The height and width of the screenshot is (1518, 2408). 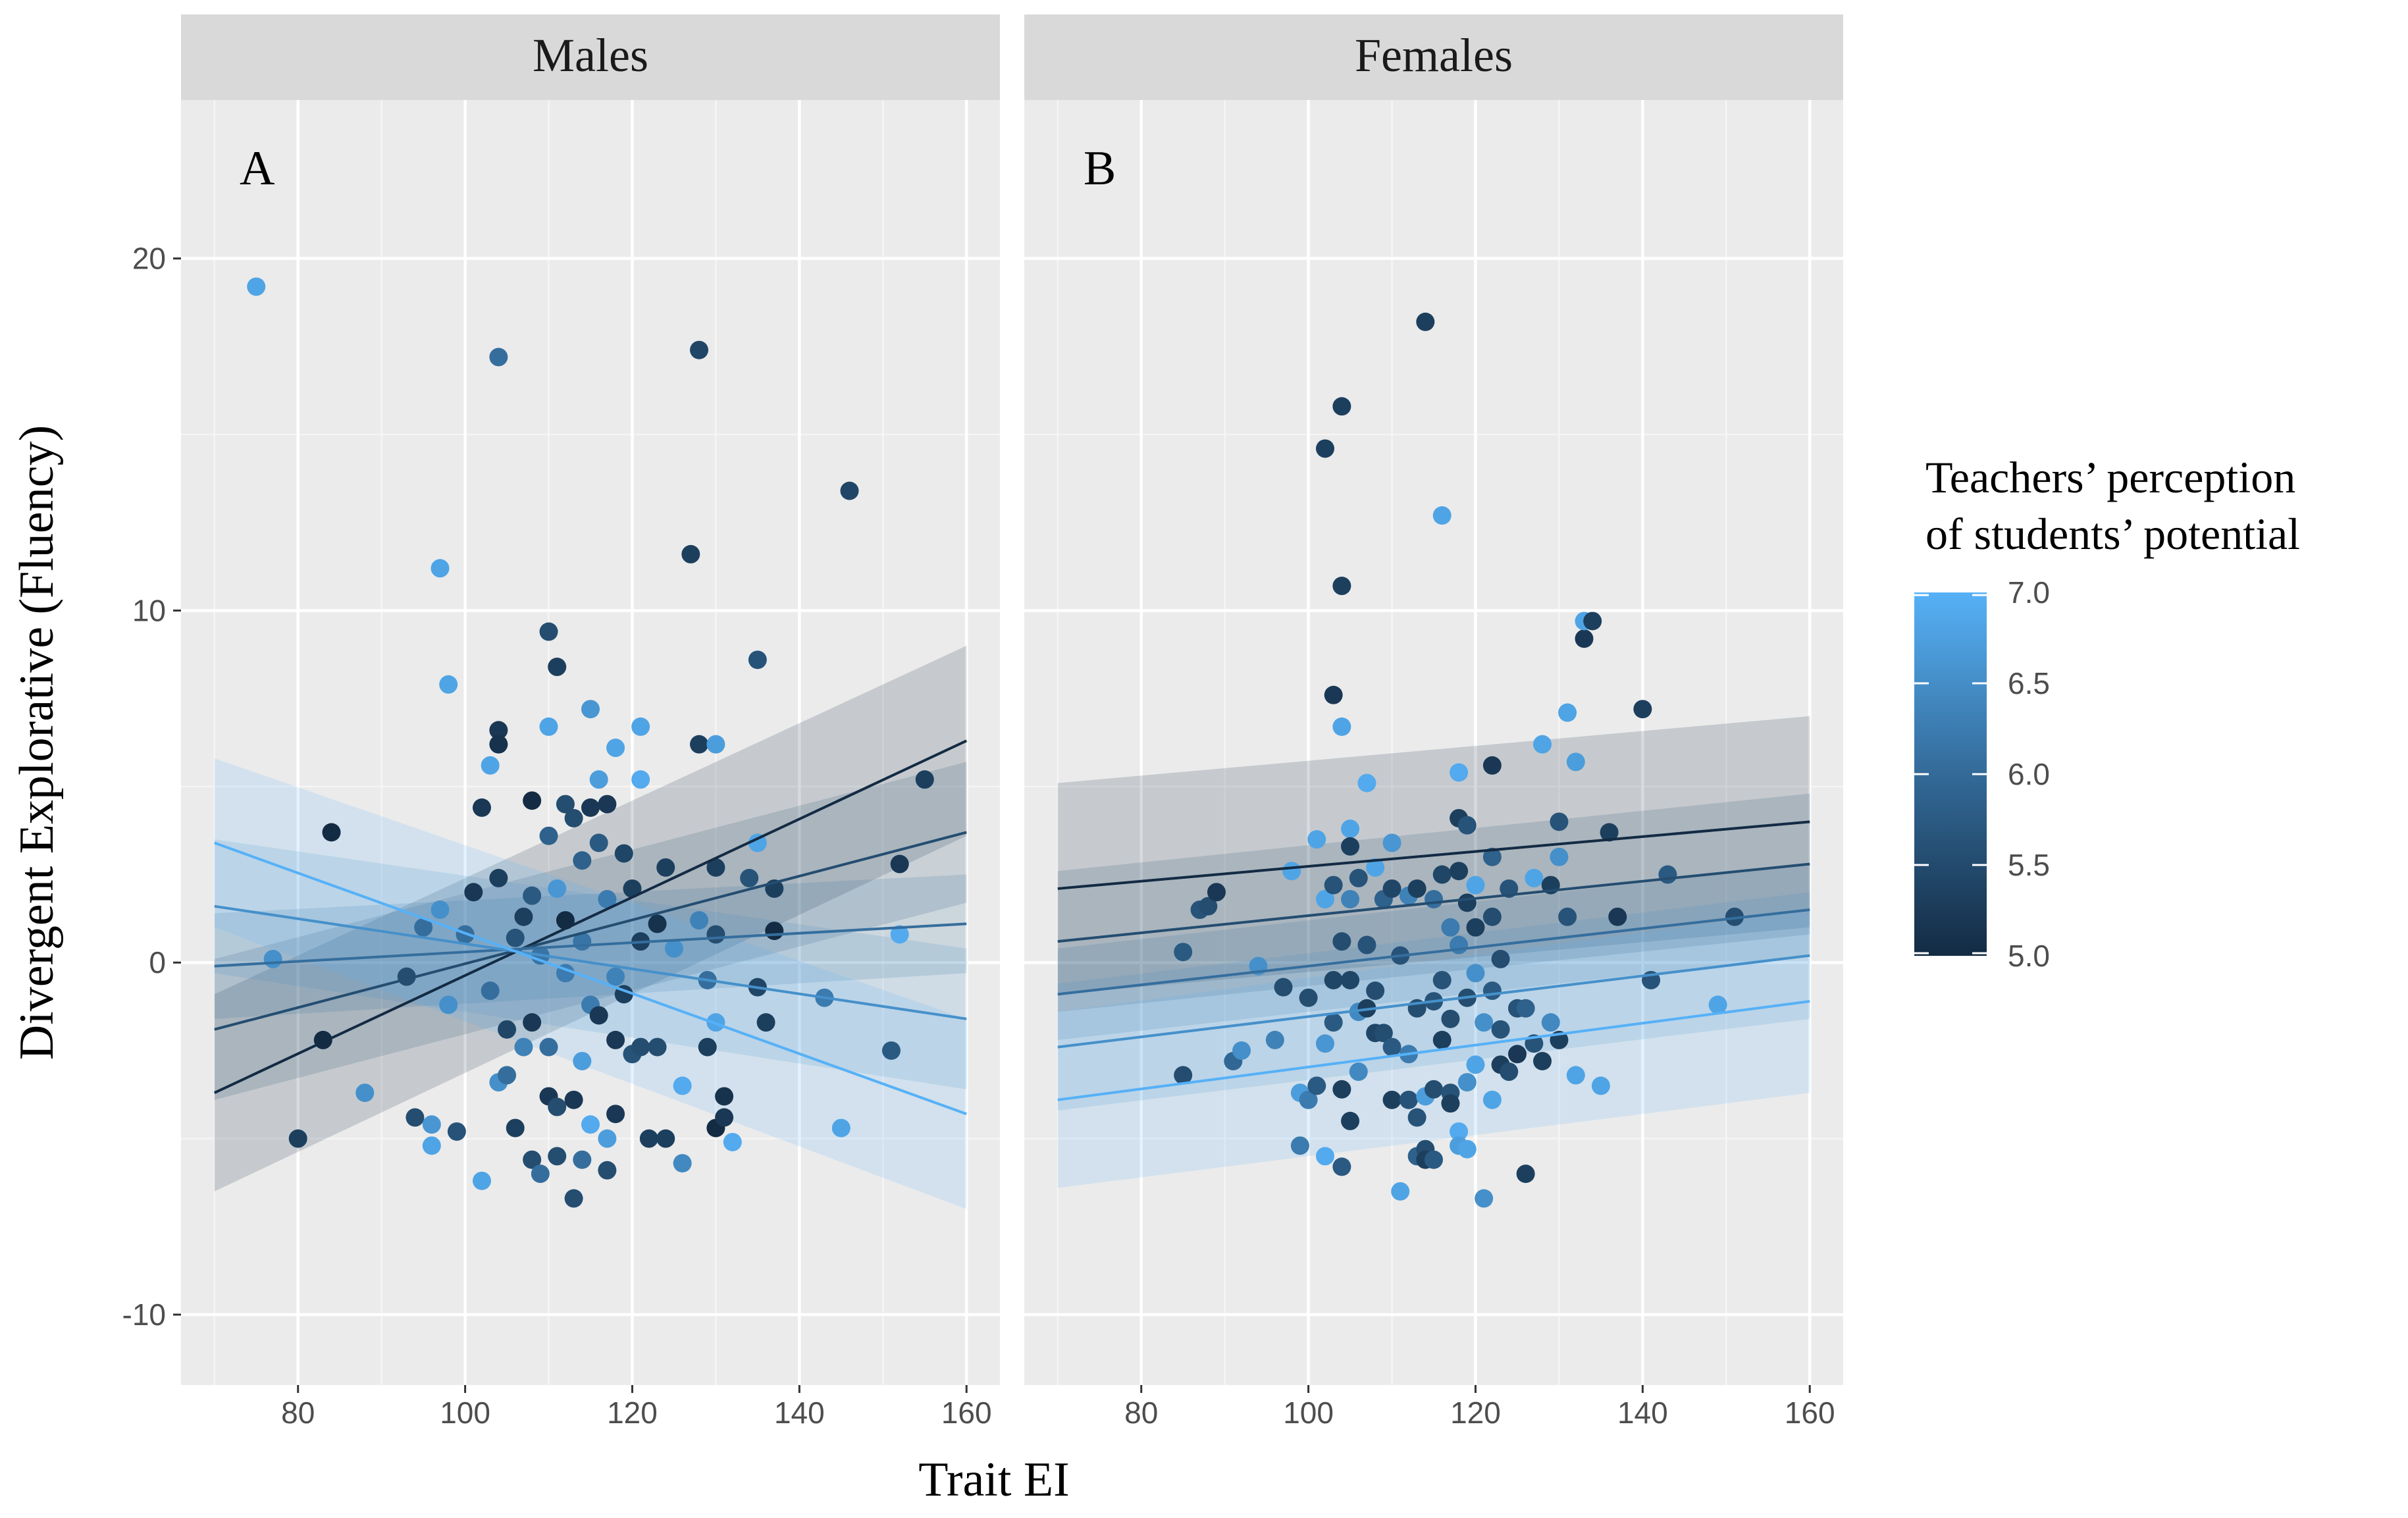 I want to click on y-tick-label: -10, so click(x=144, y=1314).